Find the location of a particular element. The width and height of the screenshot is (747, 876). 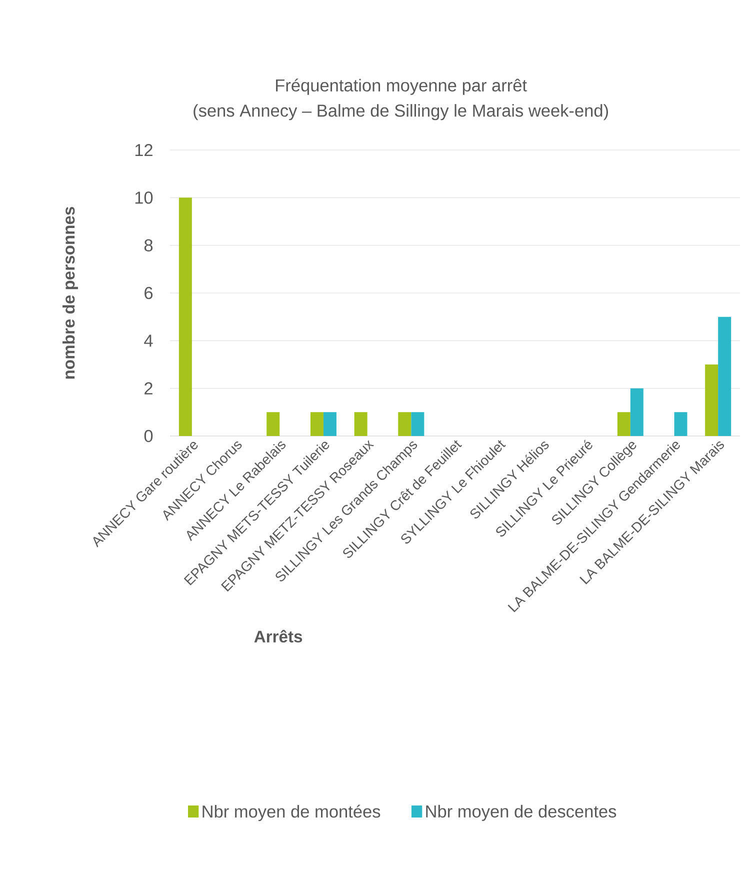

y-tick-label: 8 is located at coordinates (148, 245).